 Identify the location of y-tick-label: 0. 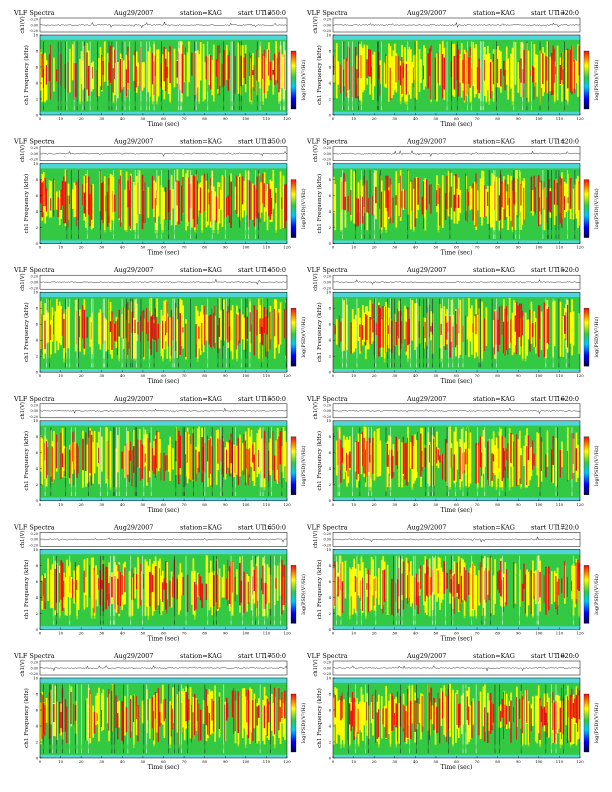
(330, 757).